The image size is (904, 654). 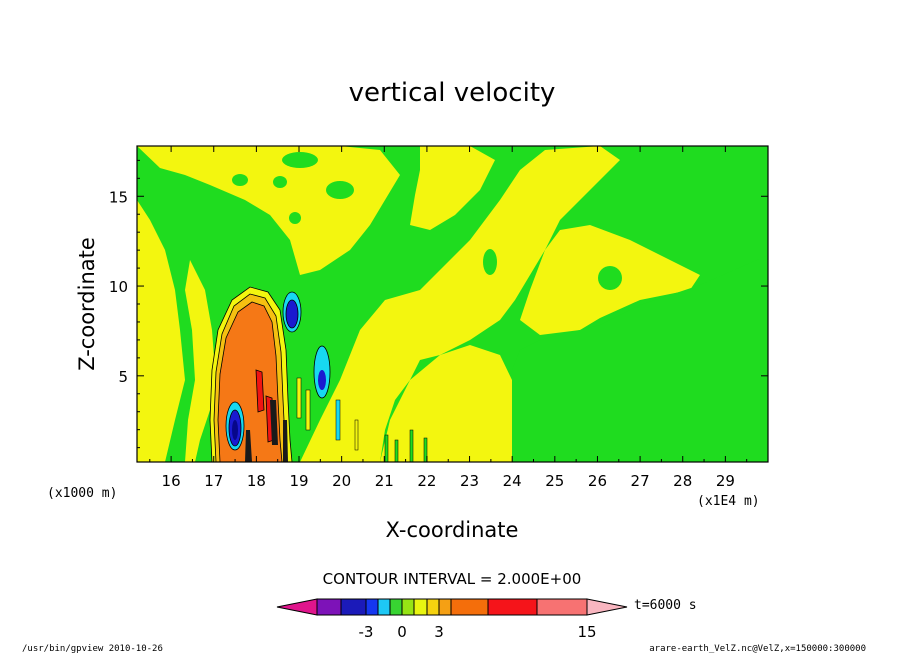 I want to click on footer-right: arare-earth_VelZ.nc@VelZ,x=150000:300000, so click(x=757, y=649).